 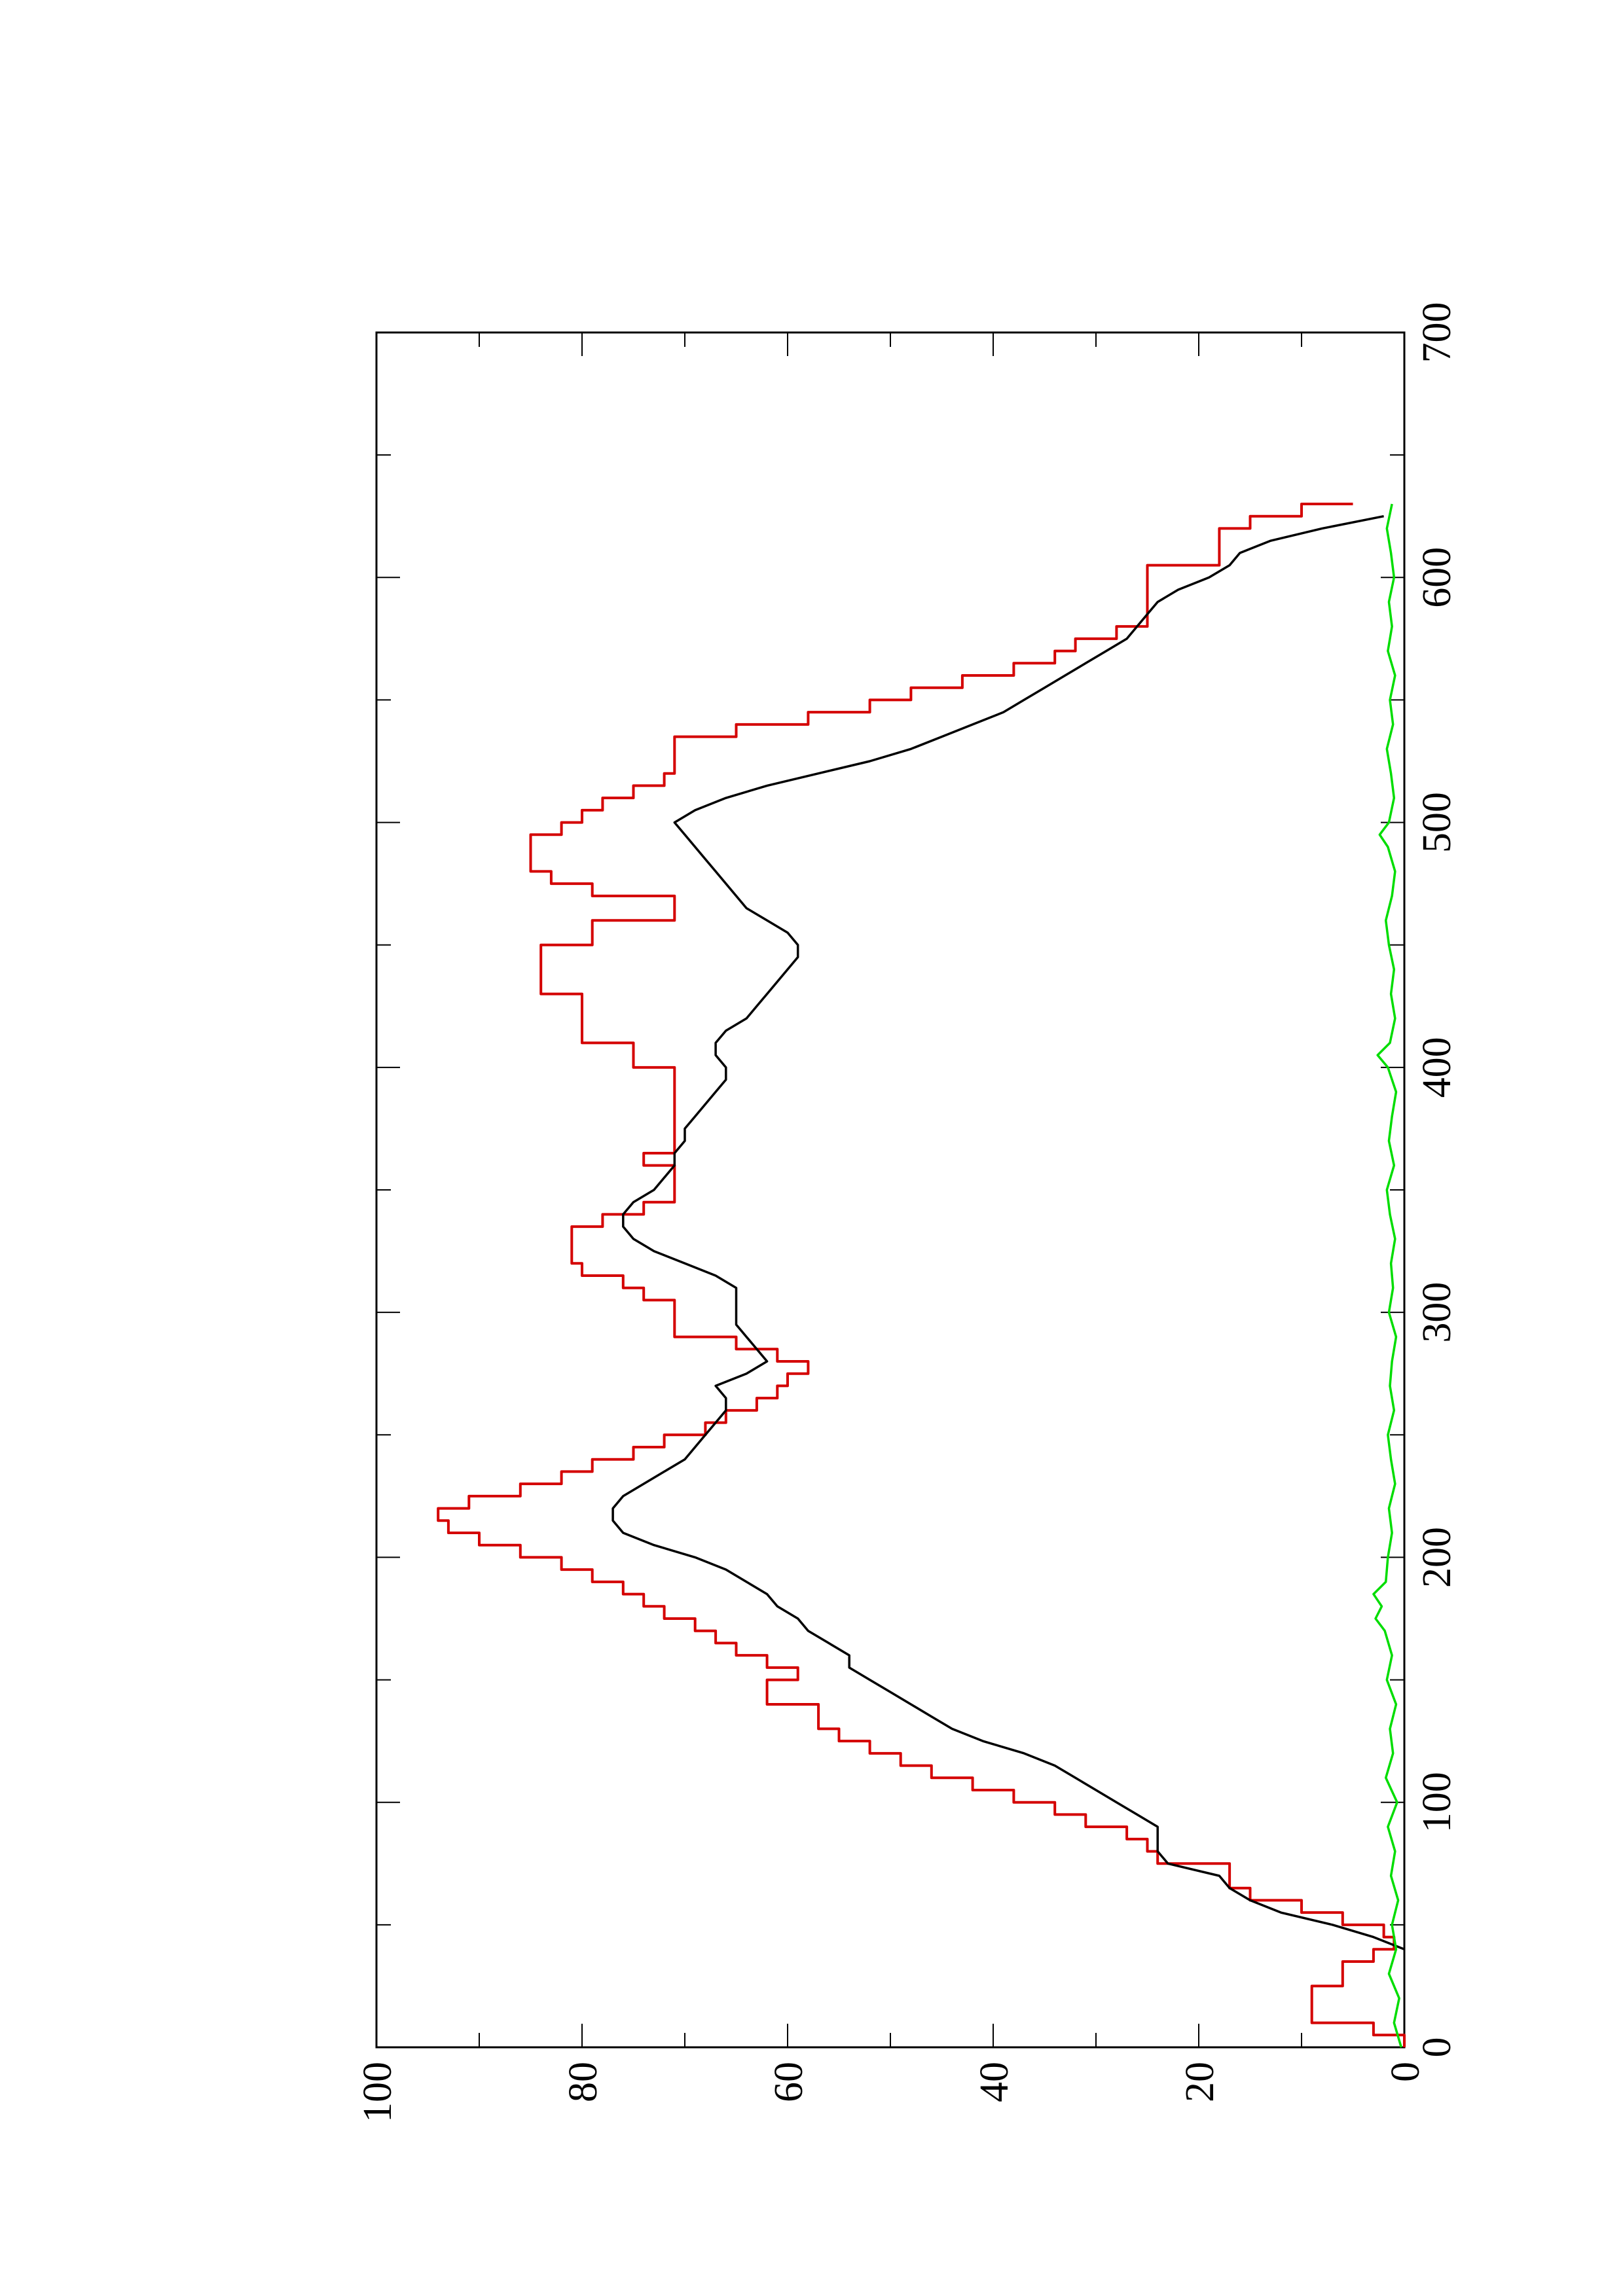 What do you see at coordinates (1437, 332) in the screenshot?
I see `x-tick-label: 700` at bounding box center [1437, 332].